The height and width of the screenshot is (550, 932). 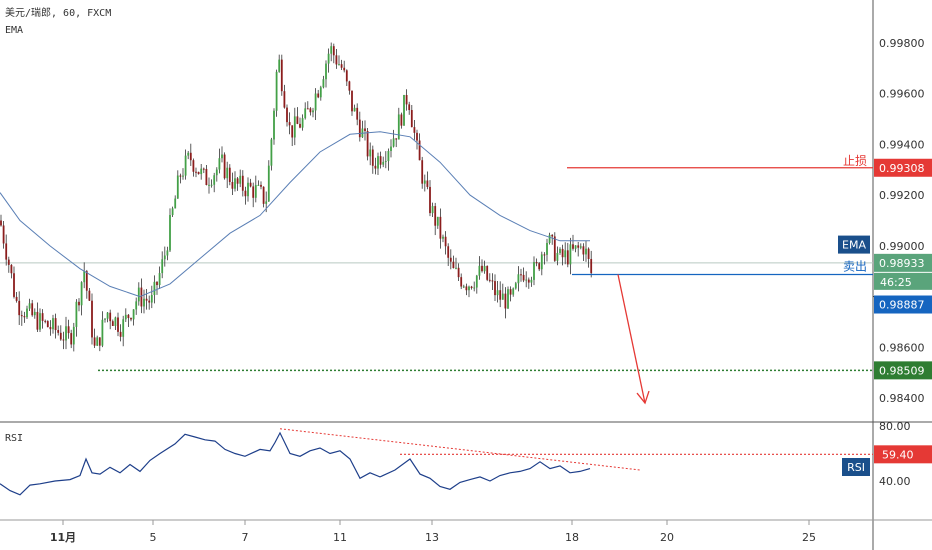 What do you see at coordinates (340, 537) in the screenshot?
I see `time-tick-label: 11` at bounding box center [340, 537].